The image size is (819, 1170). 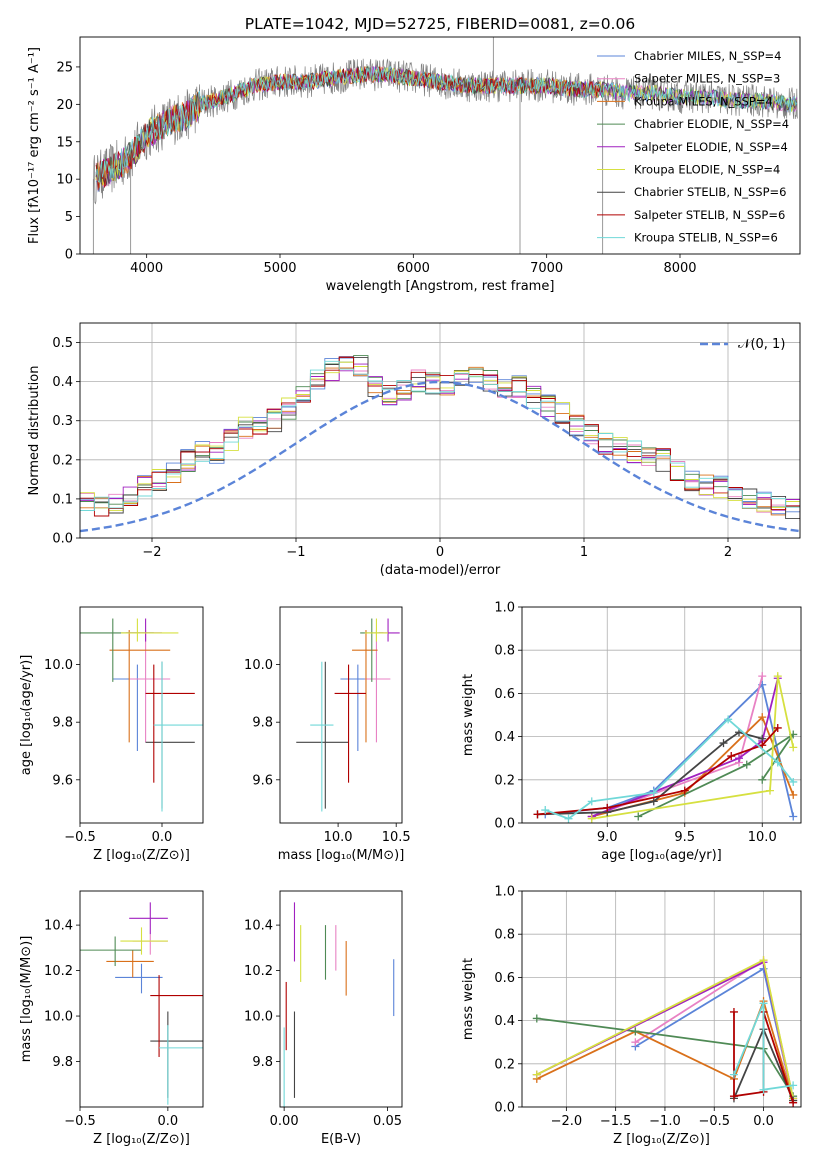 What do you see at coordinates (504, 737) in the screenshot?
I see `y-tick-label: 0.4` at bounding box center [504, 737].